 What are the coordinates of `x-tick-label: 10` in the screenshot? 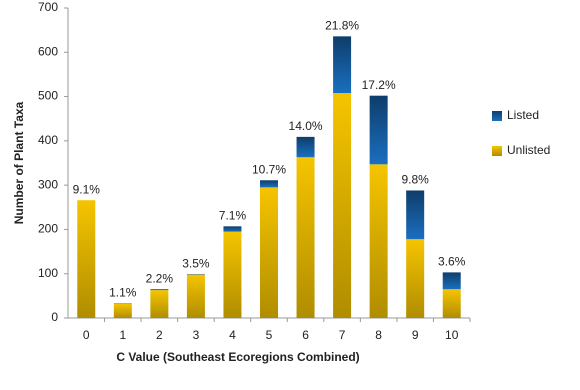 It's located at (452, 335).